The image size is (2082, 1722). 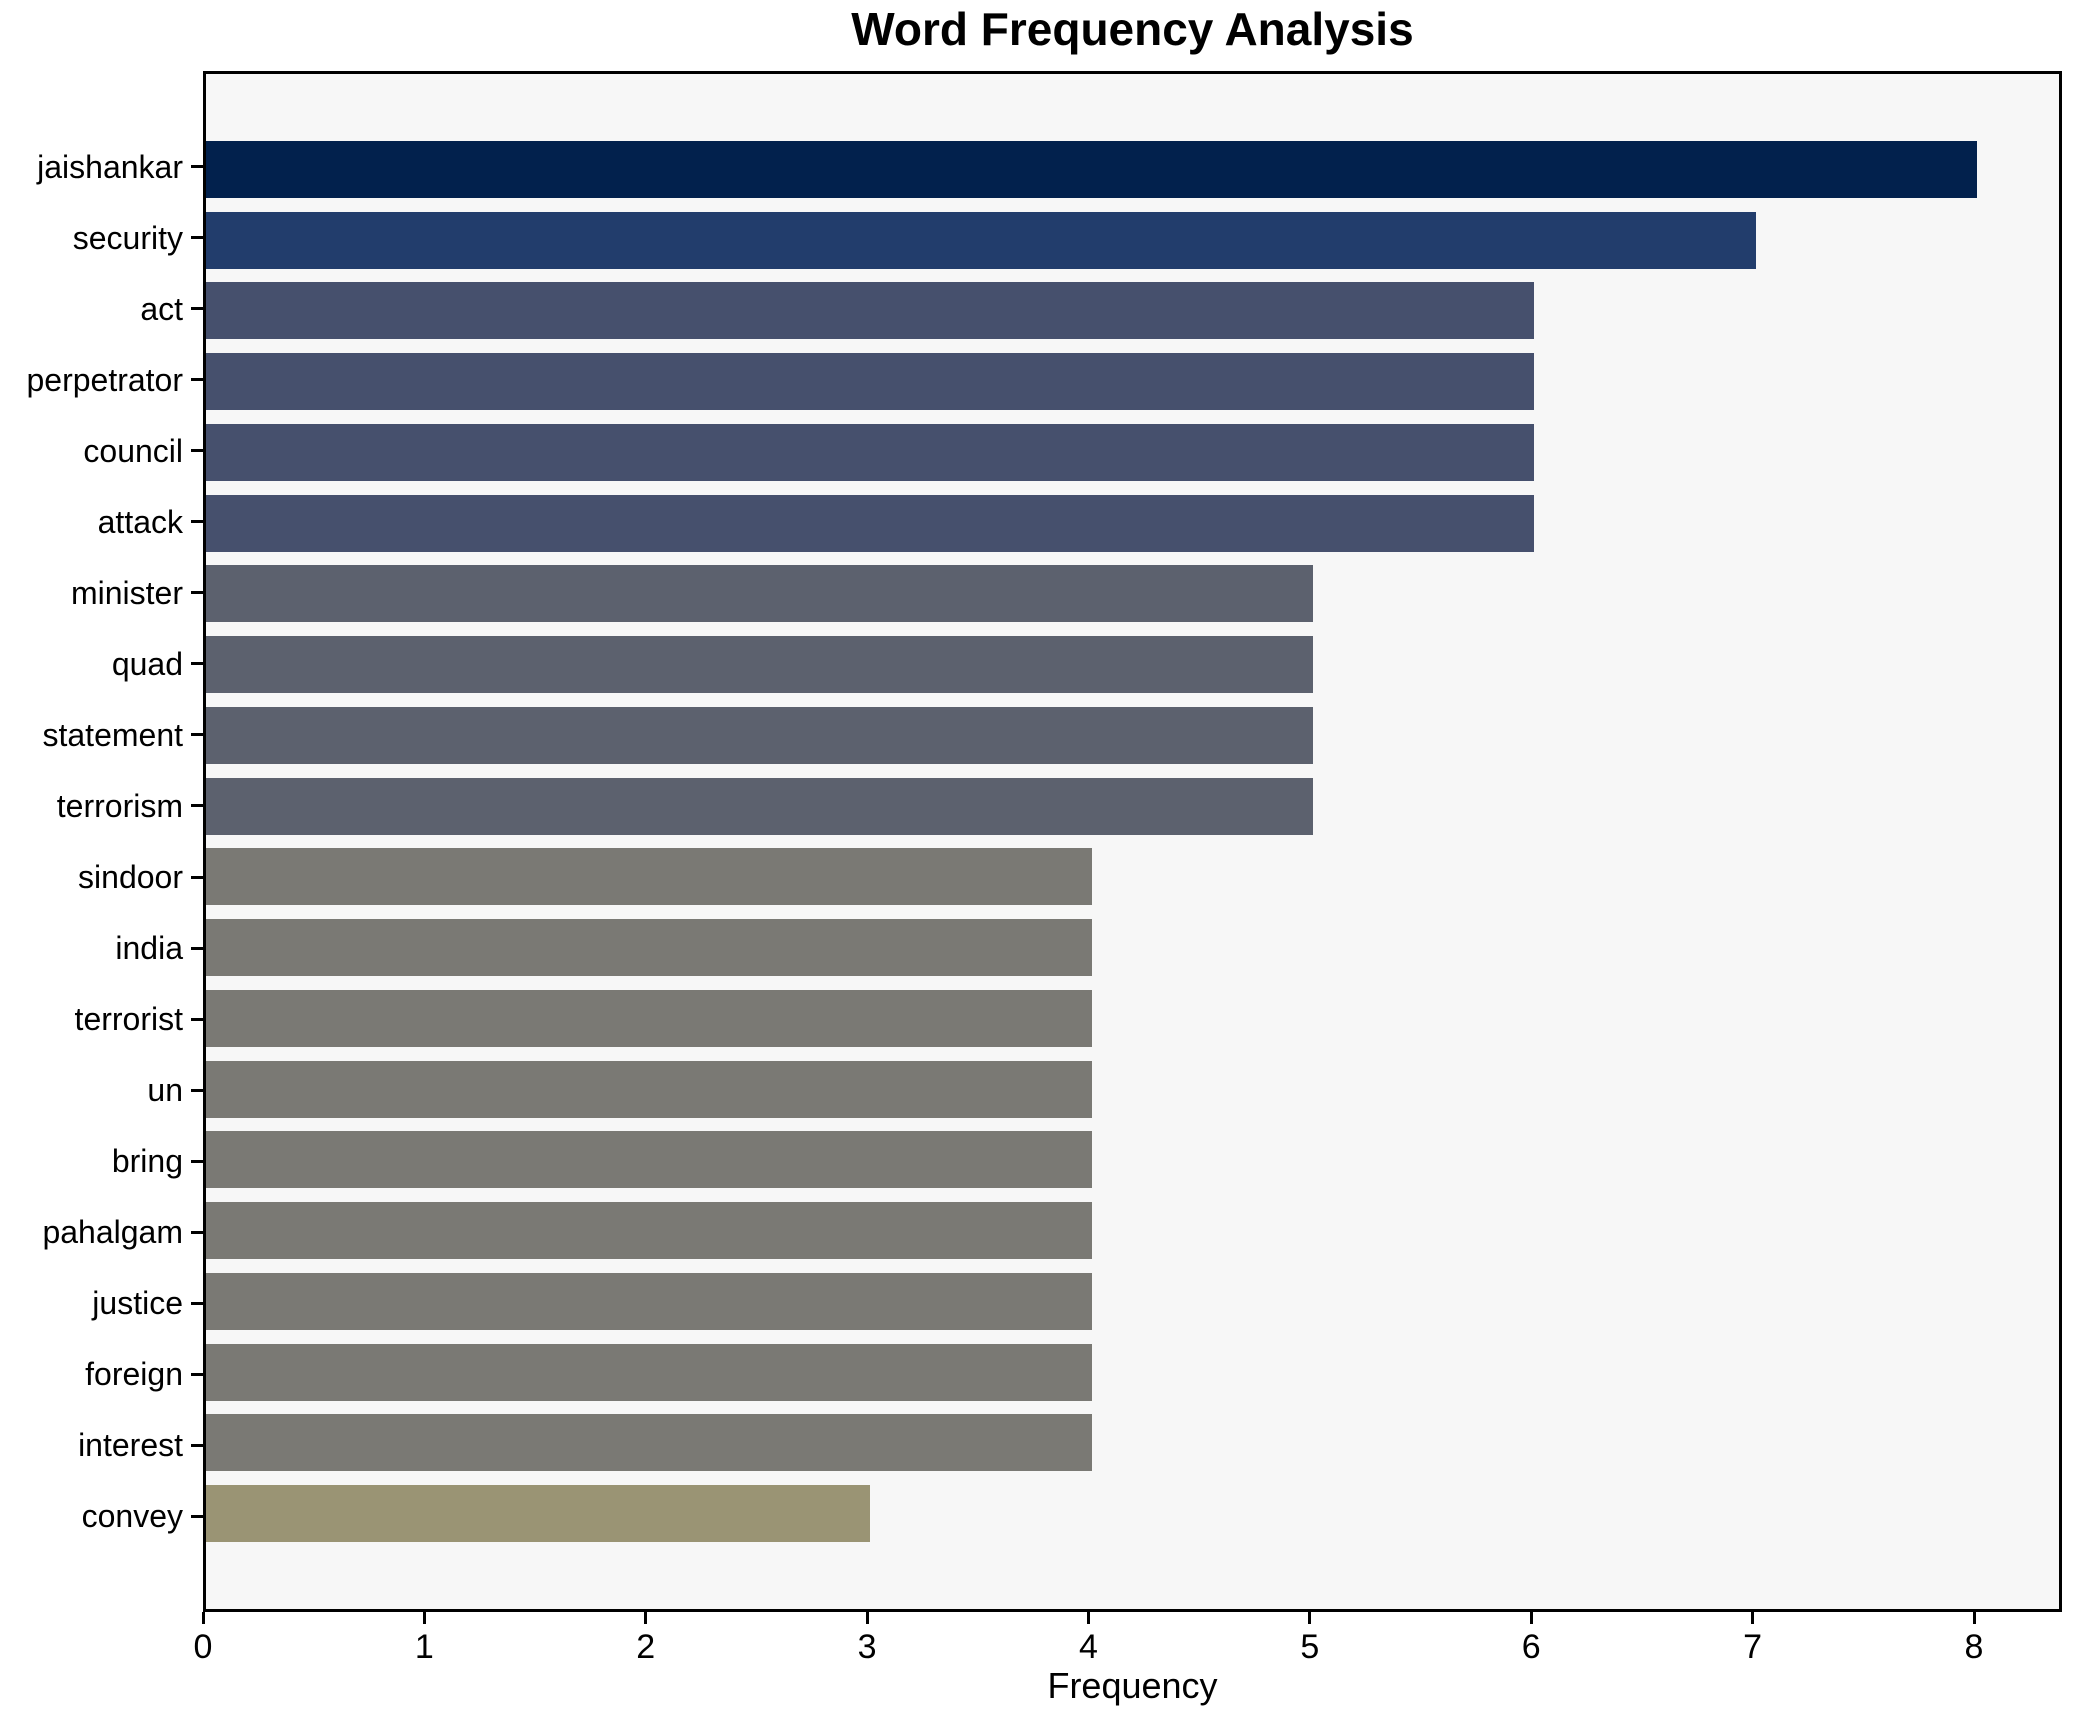 I want to click on bar-statement, so click(x=759, y=735).